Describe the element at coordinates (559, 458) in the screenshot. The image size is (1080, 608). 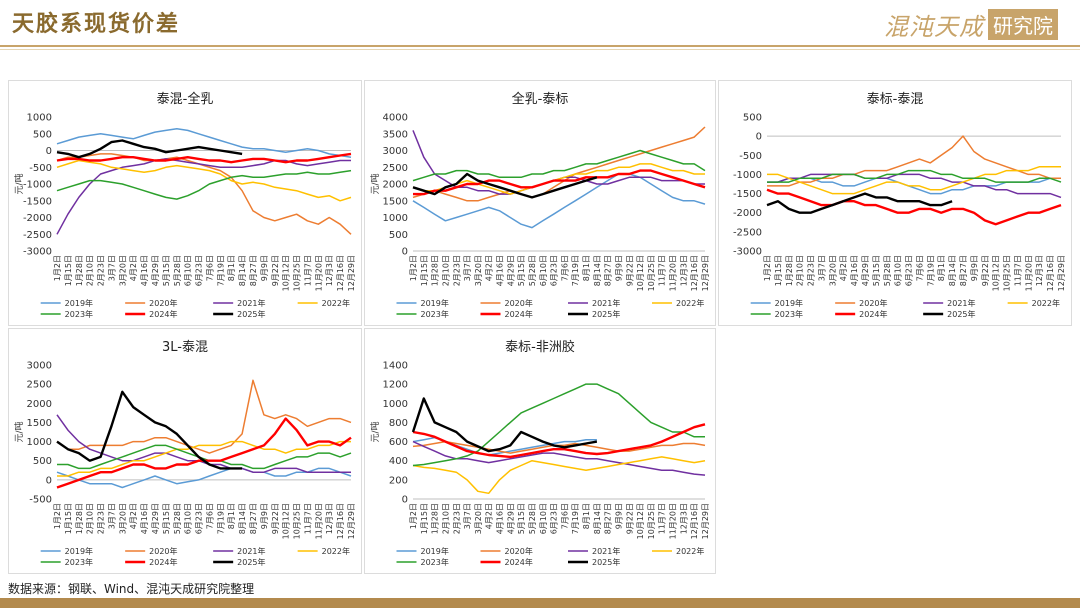
I see `series-line-2021年` at that location.